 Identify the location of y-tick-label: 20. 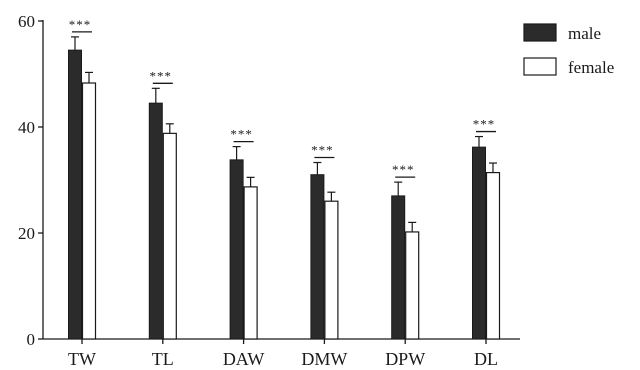
(26, 233).